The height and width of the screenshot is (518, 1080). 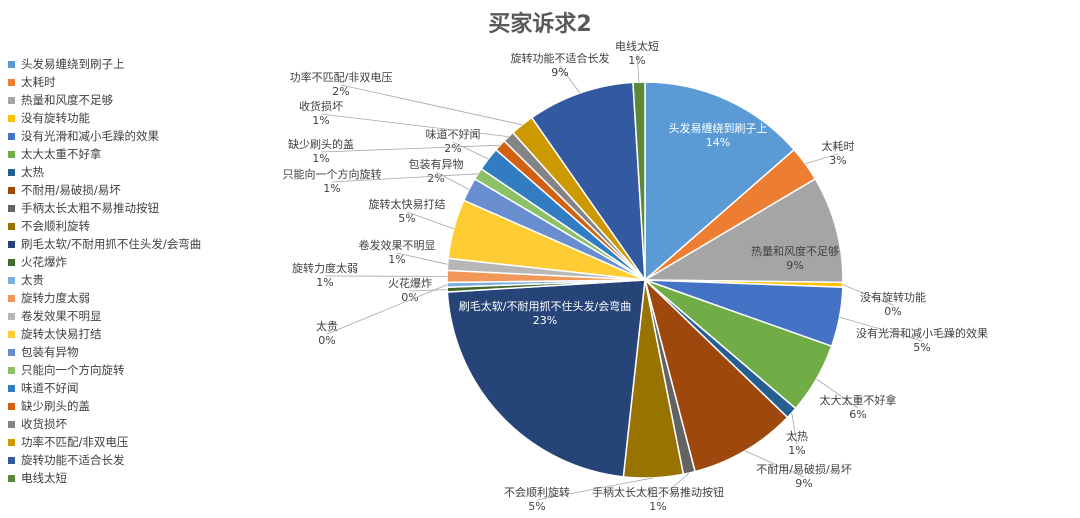 What do you see at coordinates (325, 268) in the screenshot?
I see `data-label-name: 旋转力度太弱` at bounding box center [325, 268].